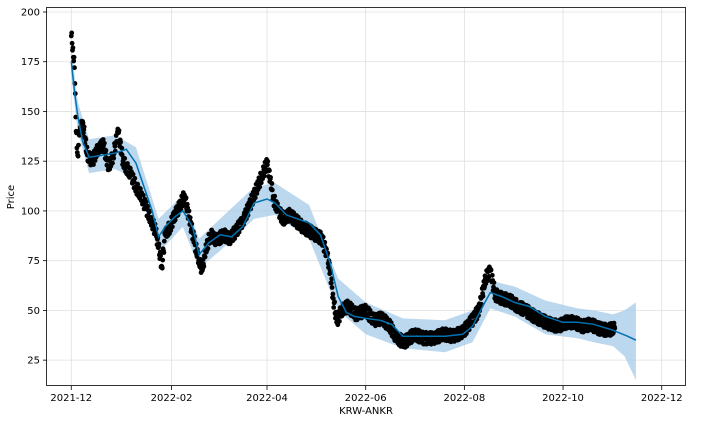 The width and height of the screenshot is (712, 424). What do you see at coordinates (30, 162) in the screenshot?
I see `y-tick-label: 125` at bounding box center [30, 162].